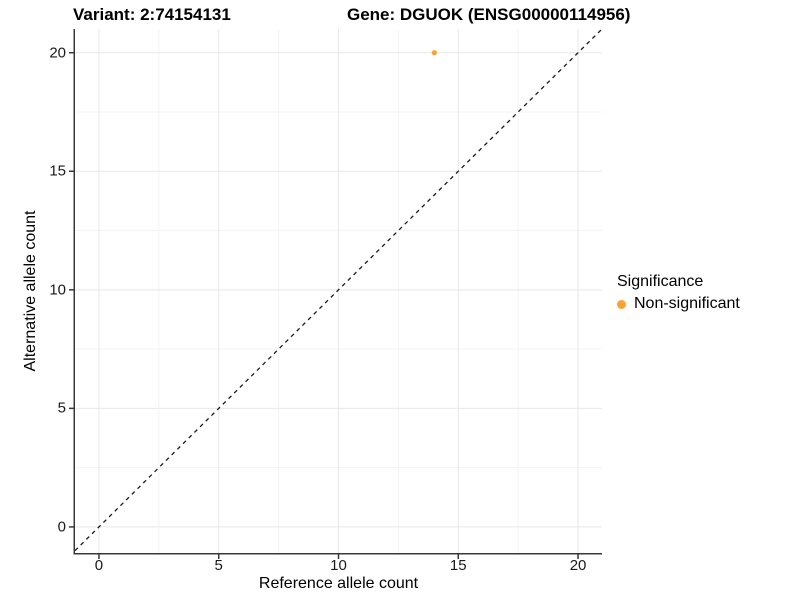 The width and height of the screenshot is (800, 600). I want to click on x-tick-label: 20, so click(578, 565).